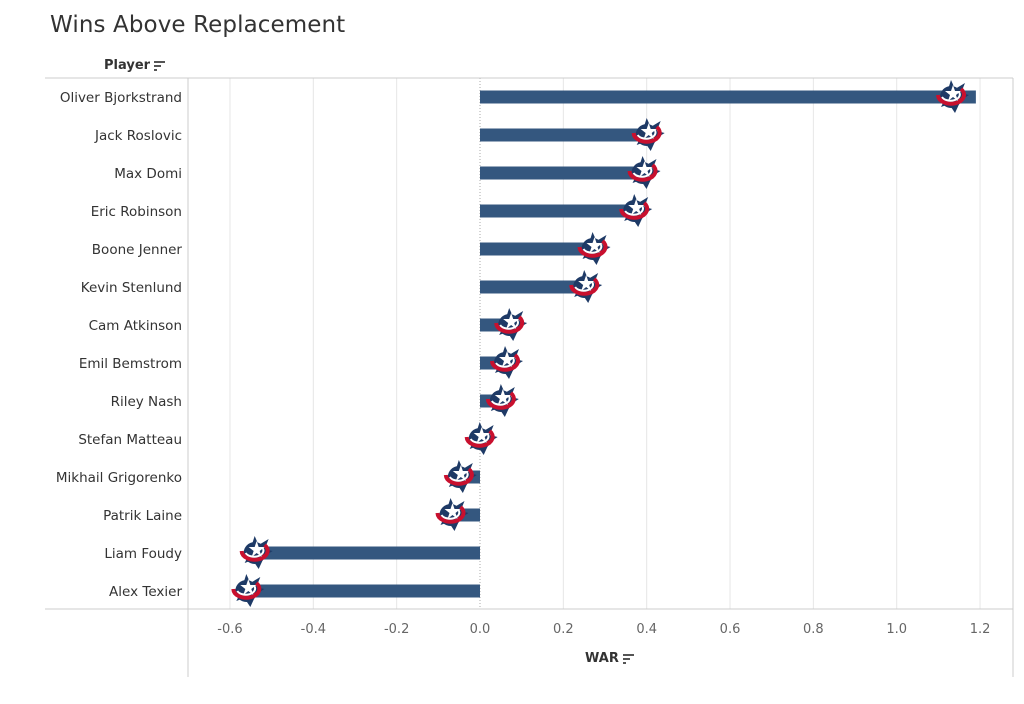 Image resolution: width=1024 pixels, height=704 pixels. I want to click on x-tick-label: 0.4, so click(646, 629).